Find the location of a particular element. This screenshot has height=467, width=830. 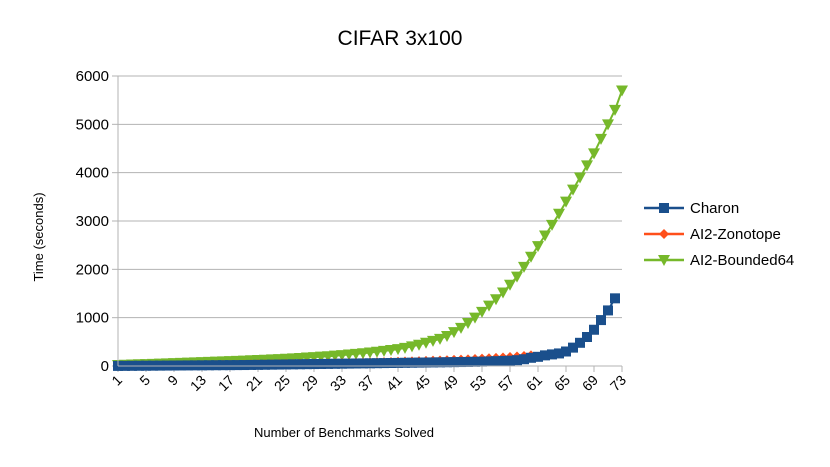

y-tick-label: 2000 is located at coordinates (92, 269).